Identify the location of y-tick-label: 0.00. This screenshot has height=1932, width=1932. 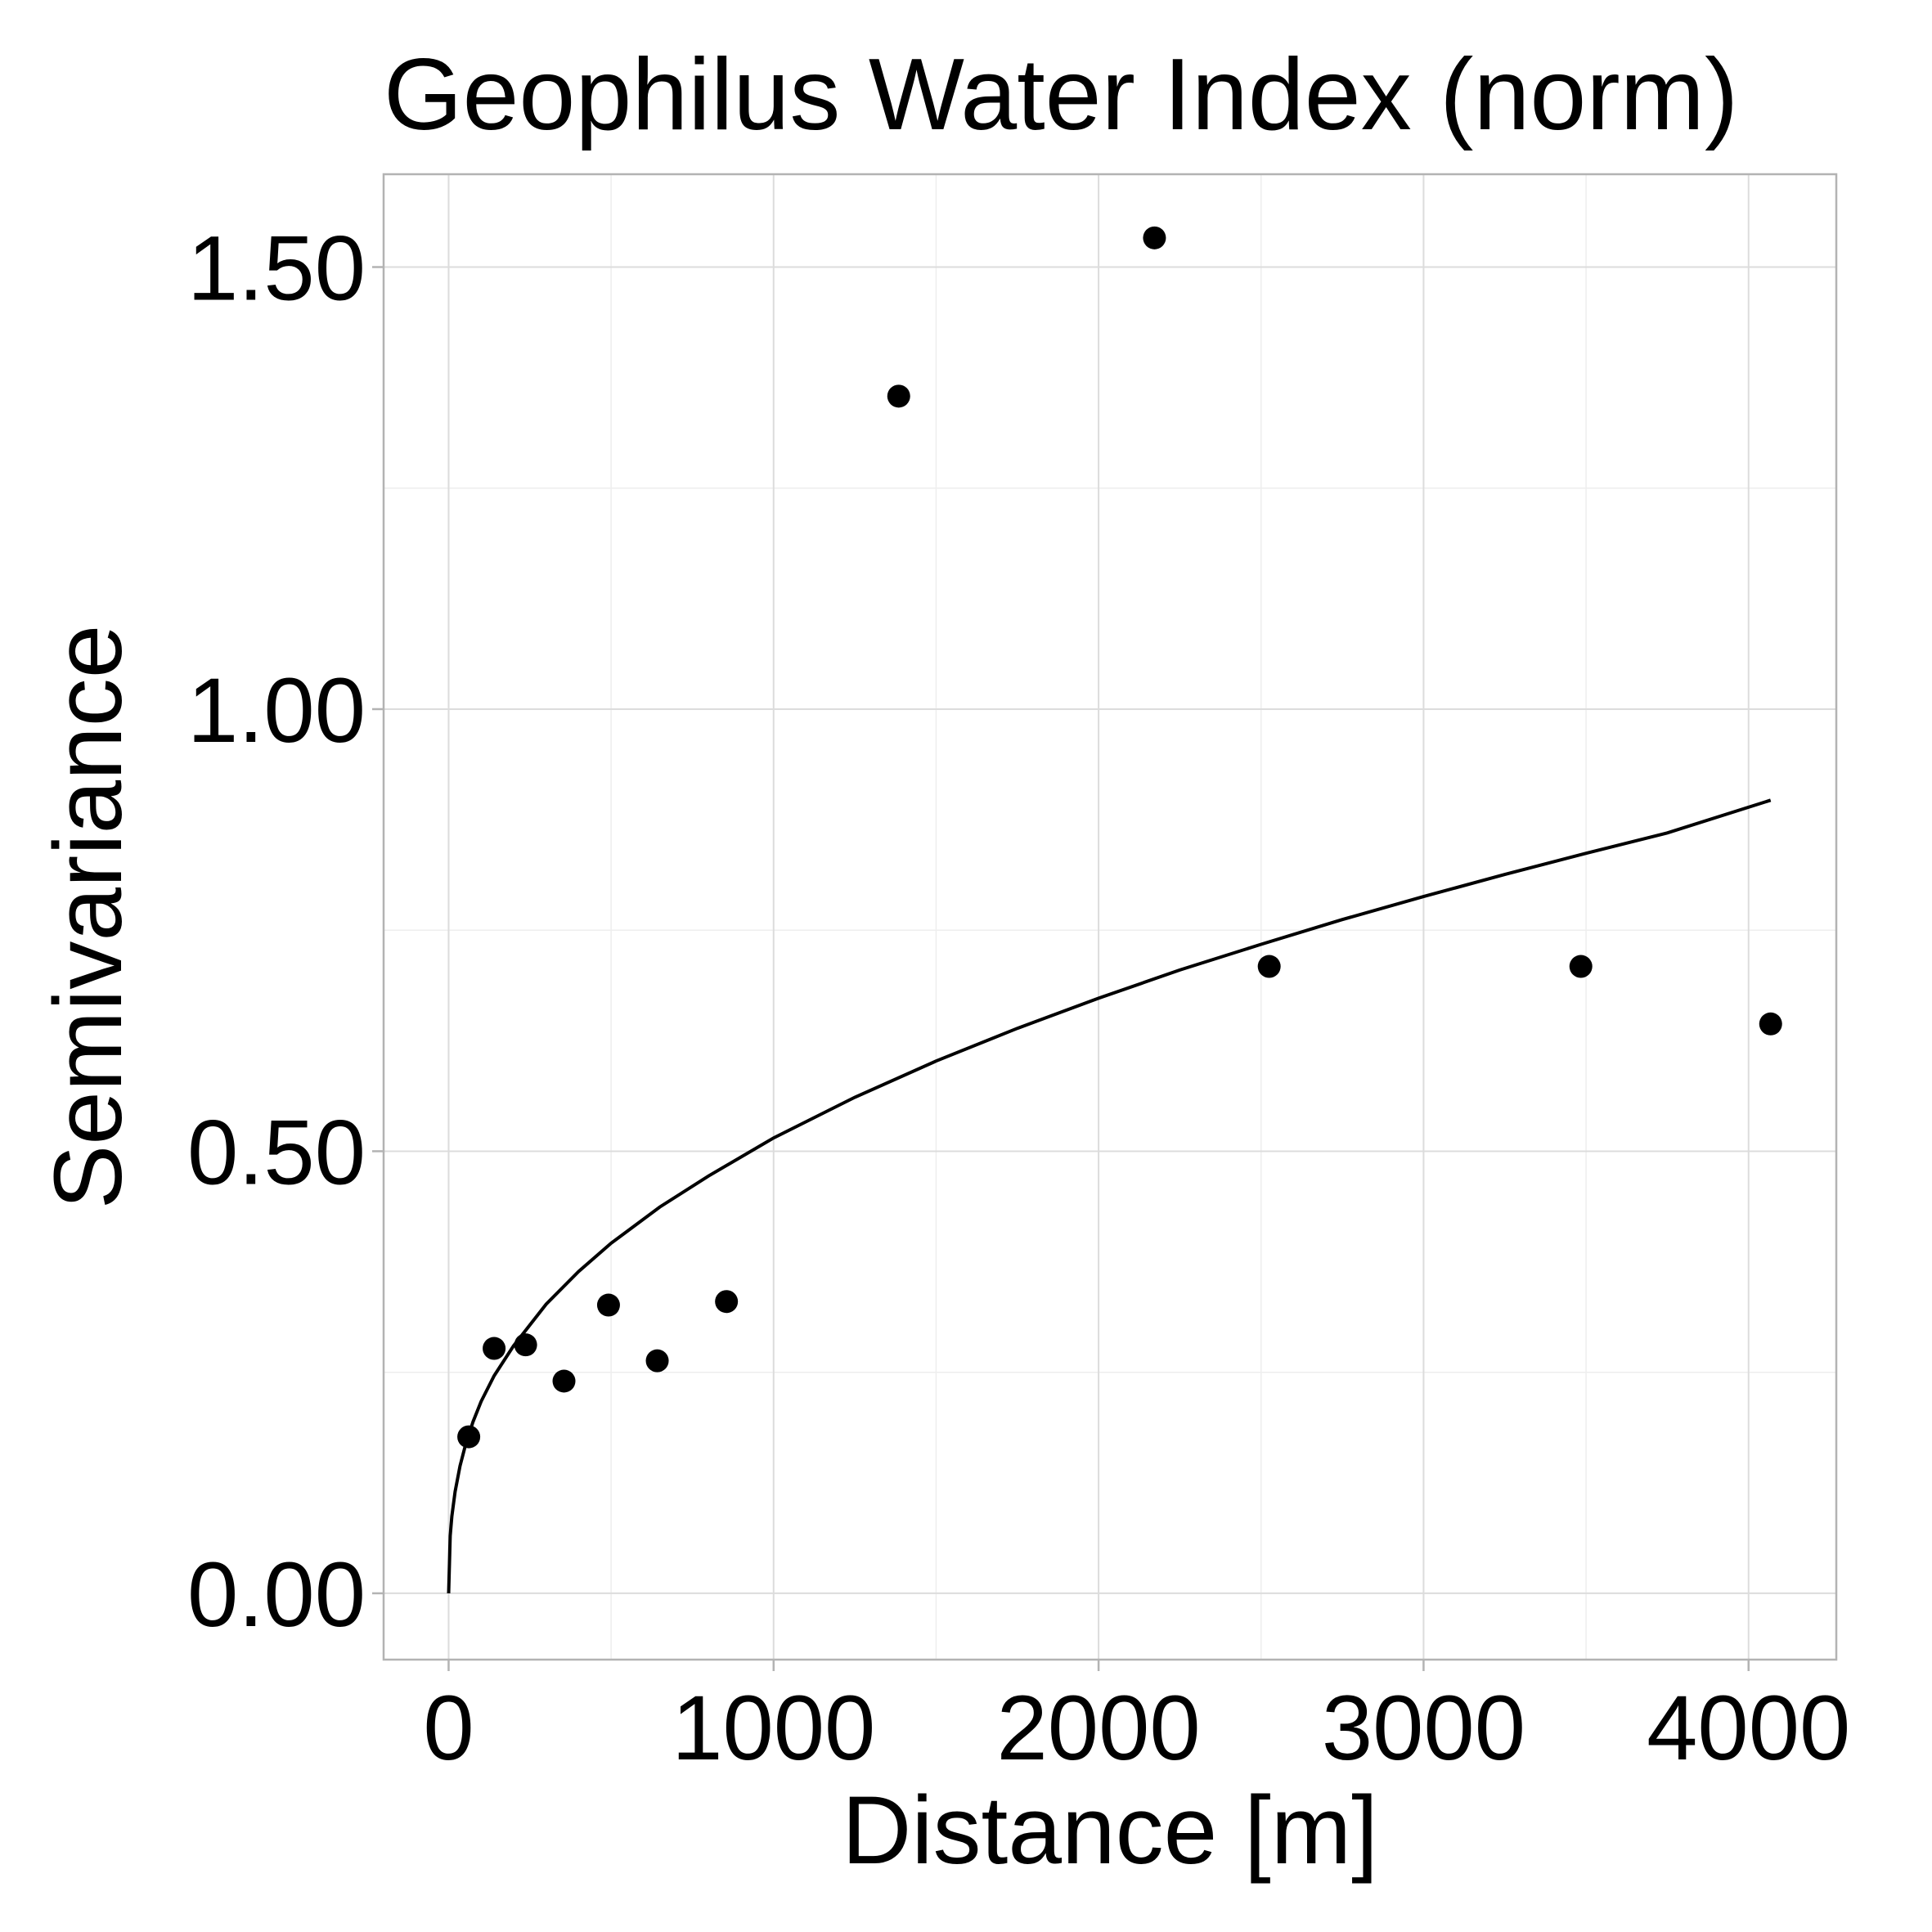
(277, 1595).